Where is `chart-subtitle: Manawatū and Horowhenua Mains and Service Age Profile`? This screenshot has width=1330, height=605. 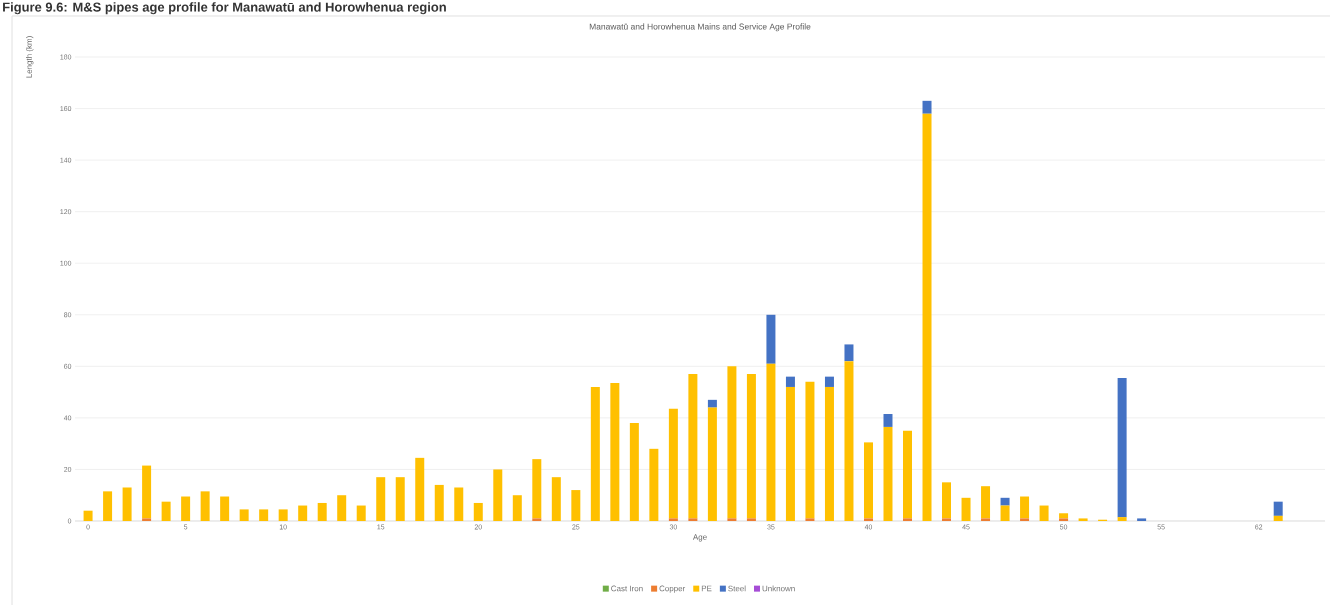
chart-subtitle: Manawatū and Horowhenua Mains and Service Age Profile is located at coordinates (700, 27).